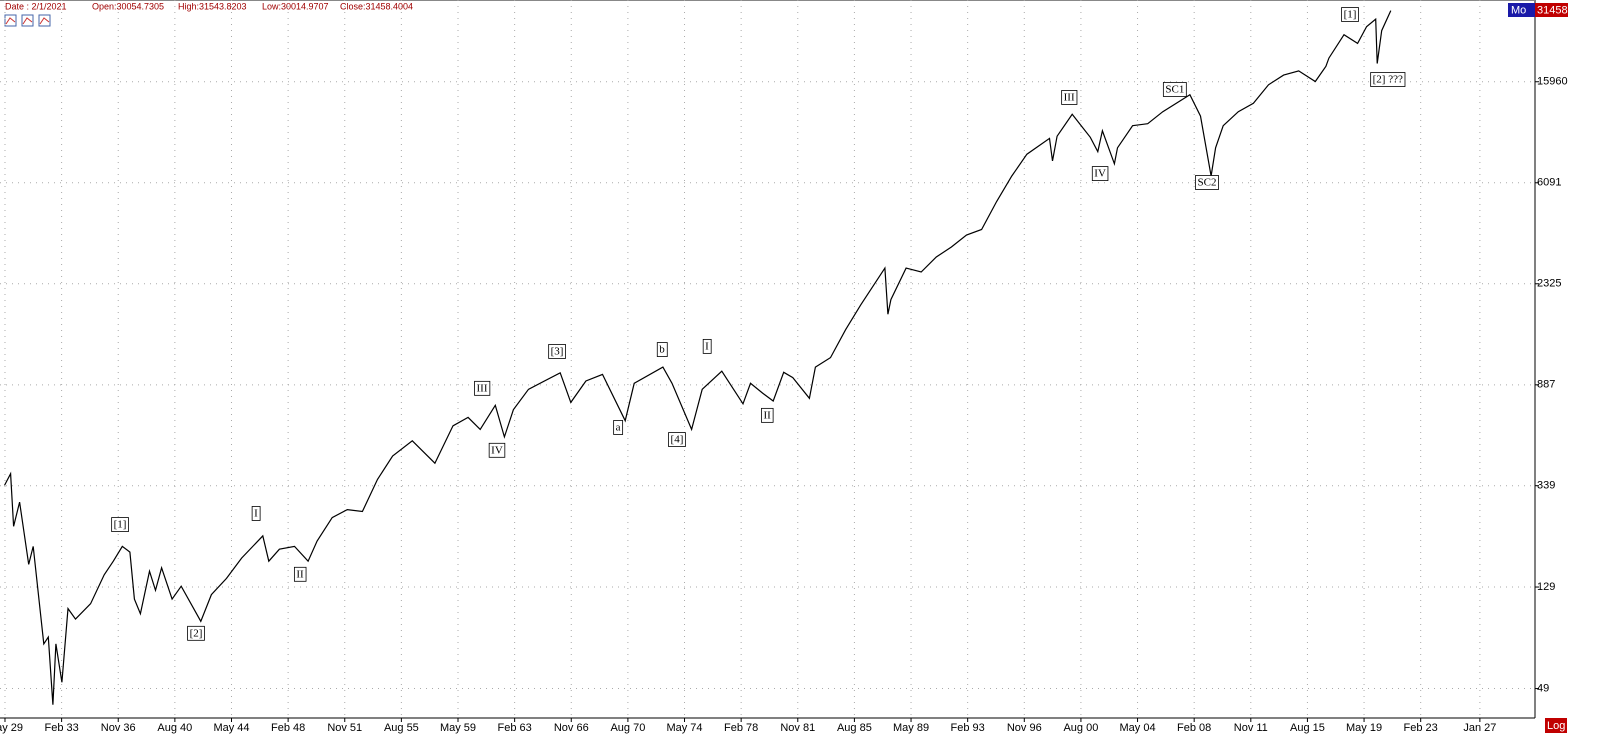 This screenshot has height=737, width=1600. I want to click on y-tick-label: 49, so click(1543, 688).